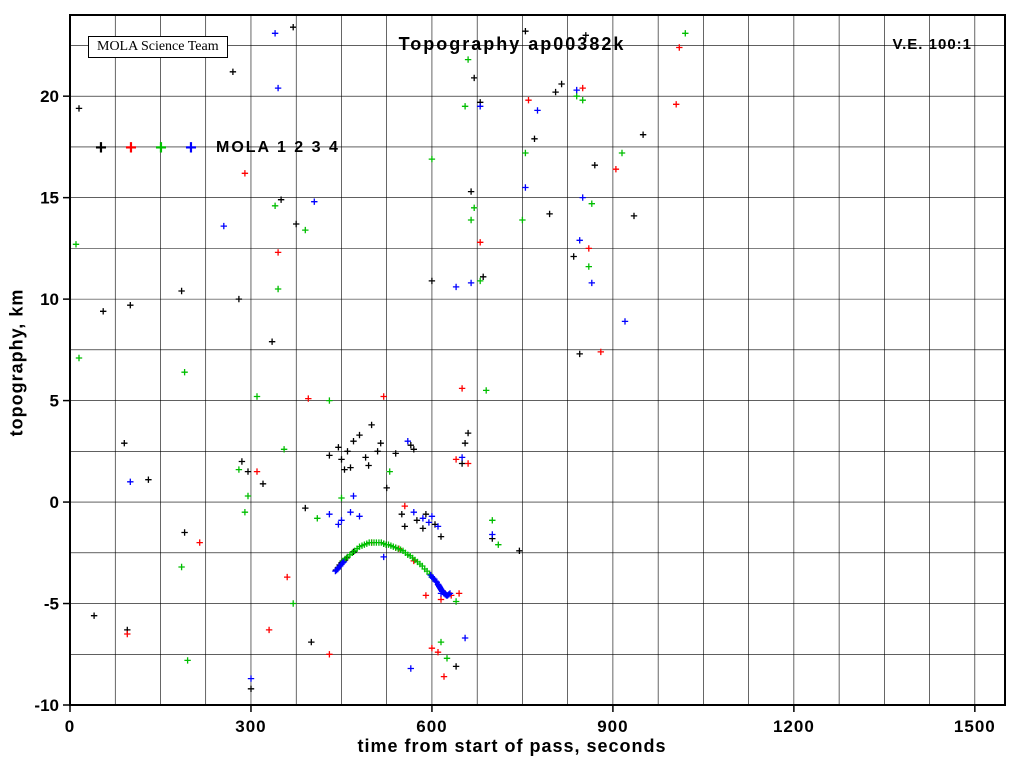  What do you see at coordinates (512, 44) in the screenshot?
I see `chart-title: Topography ap00382k` at bounding box center [512, 44].